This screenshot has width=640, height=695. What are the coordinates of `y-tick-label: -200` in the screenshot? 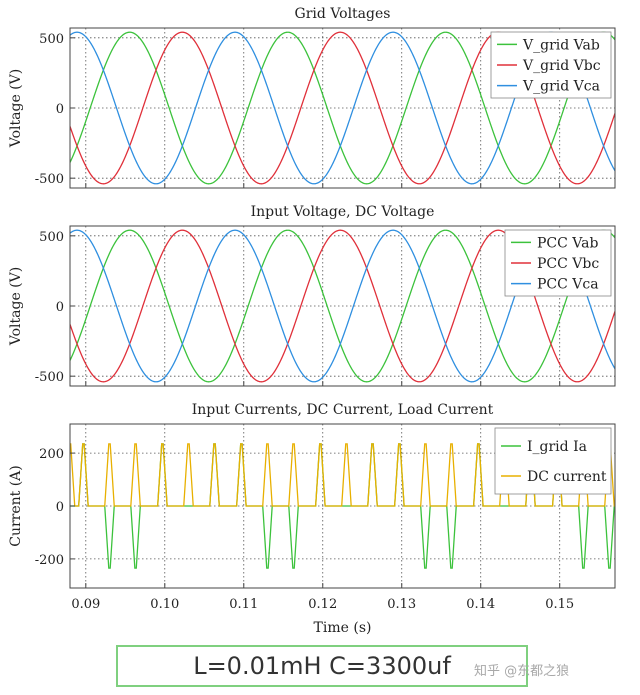 It's located at (49, 560).